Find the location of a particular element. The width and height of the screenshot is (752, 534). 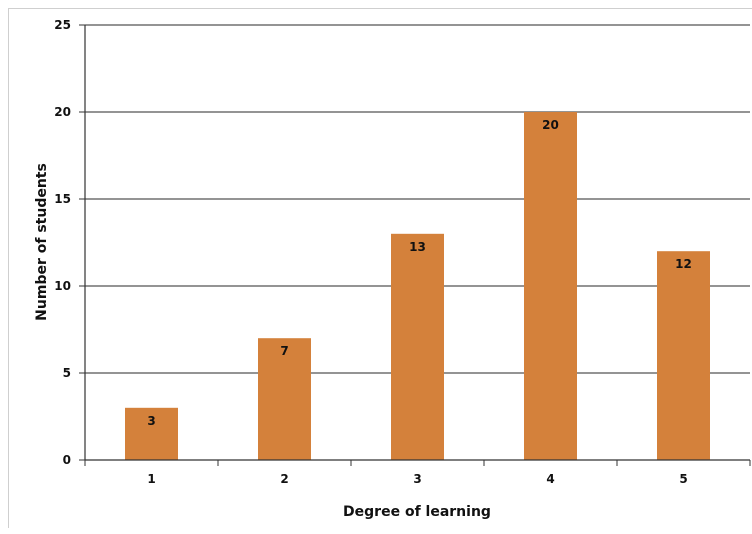

data-label-1: 3 is located at coordinates (151, 421).